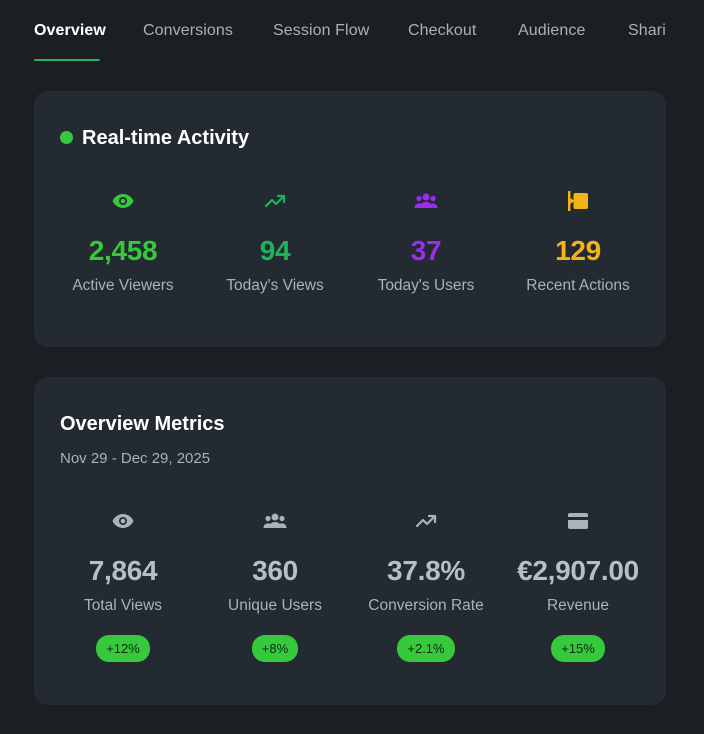 The height and width of the screenshot is (734, 704). Describe the element at coordinates (275, 570) in the screenshot. I see `metric-value: 360` at that location.